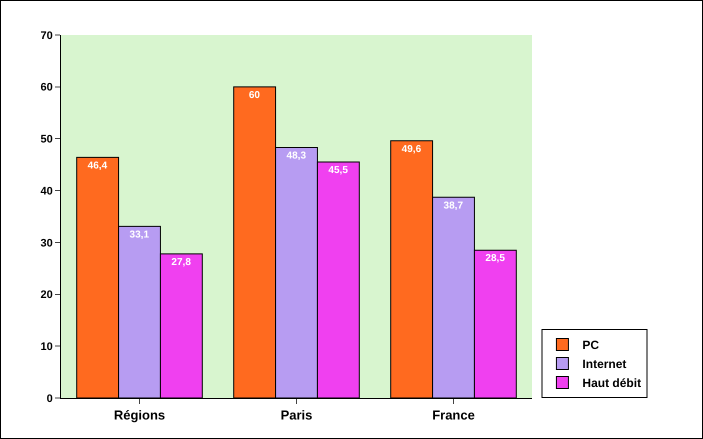 This screenshot has width=703, height=439. I want to click on x-tick-label: France, so click(453, 415).